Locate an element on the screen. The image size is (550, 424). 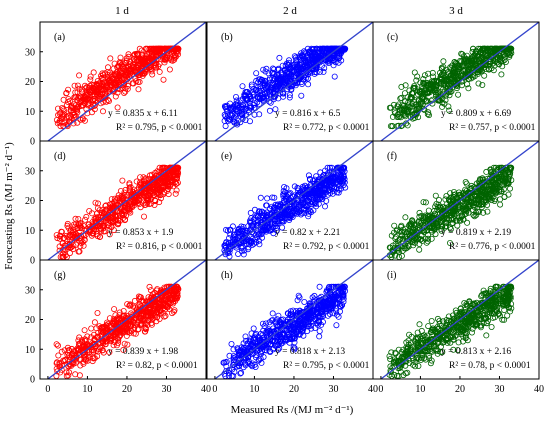
regression-equation: y = 0.82 x + 2.21 is located at coordinates (308, 233).